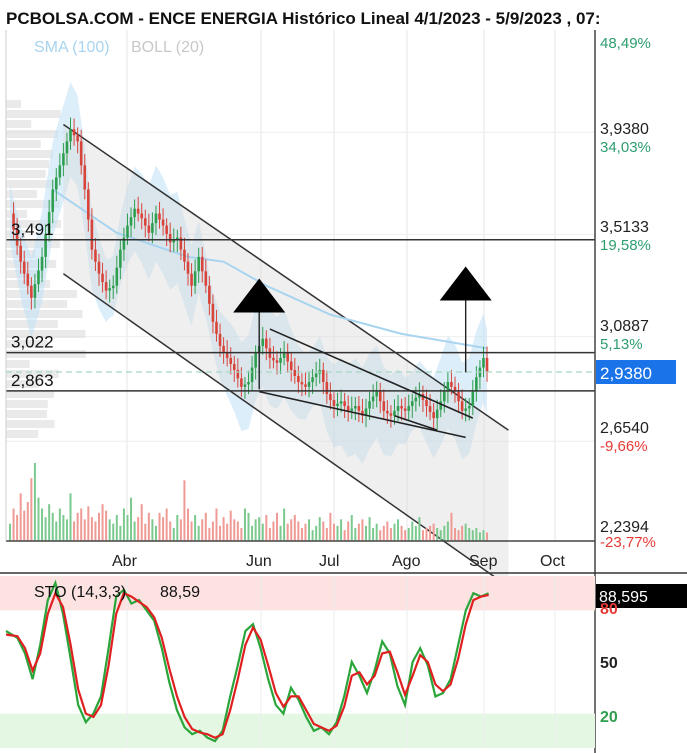 Image resolution: width=687 pixels, height=753 pixels. Describe the element at coordinates (362, 352) in the screenshot. I see `trendline-annotations` at that location.